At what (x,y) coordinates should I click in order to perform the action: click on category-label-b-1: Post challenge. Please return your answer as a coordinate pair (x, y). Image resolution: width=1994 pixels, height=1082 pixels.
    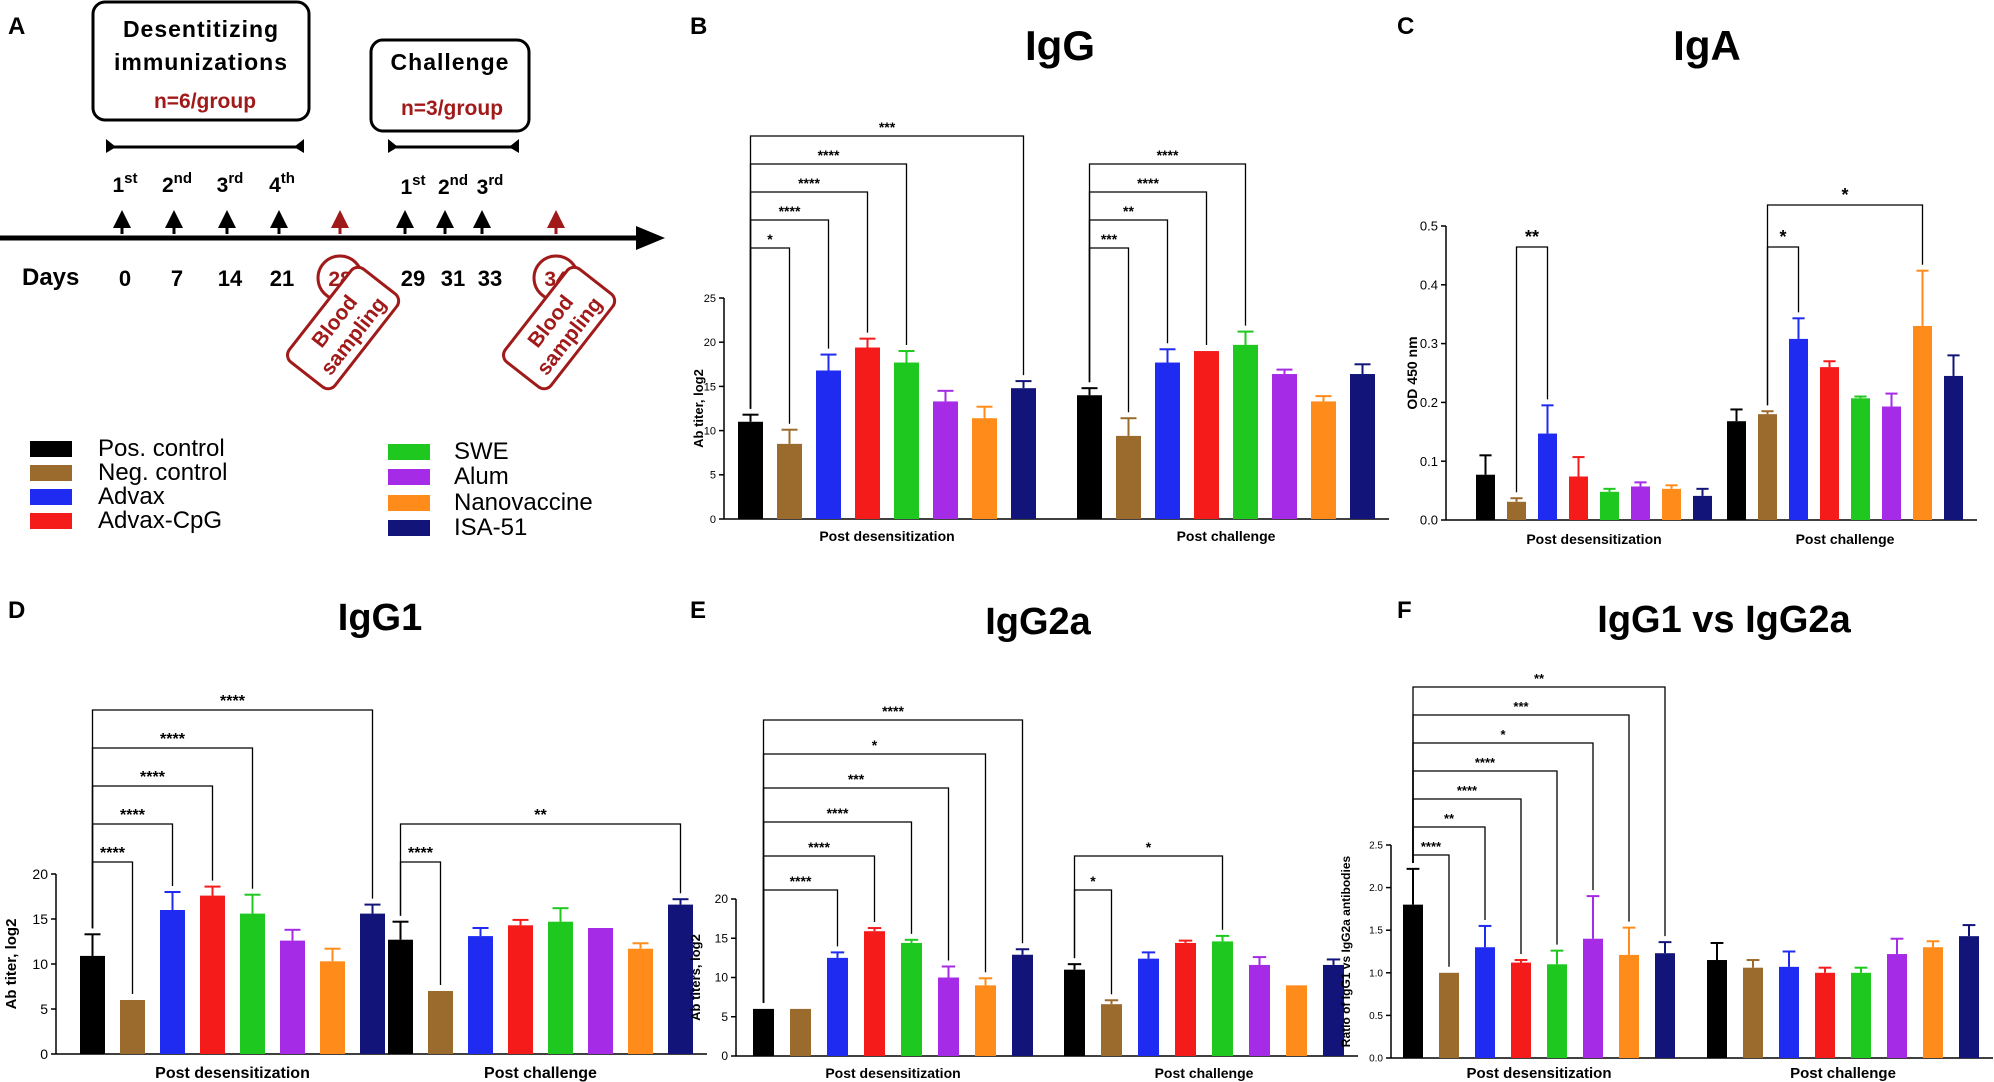
    Looking at the image, I should click on (1226, 536).